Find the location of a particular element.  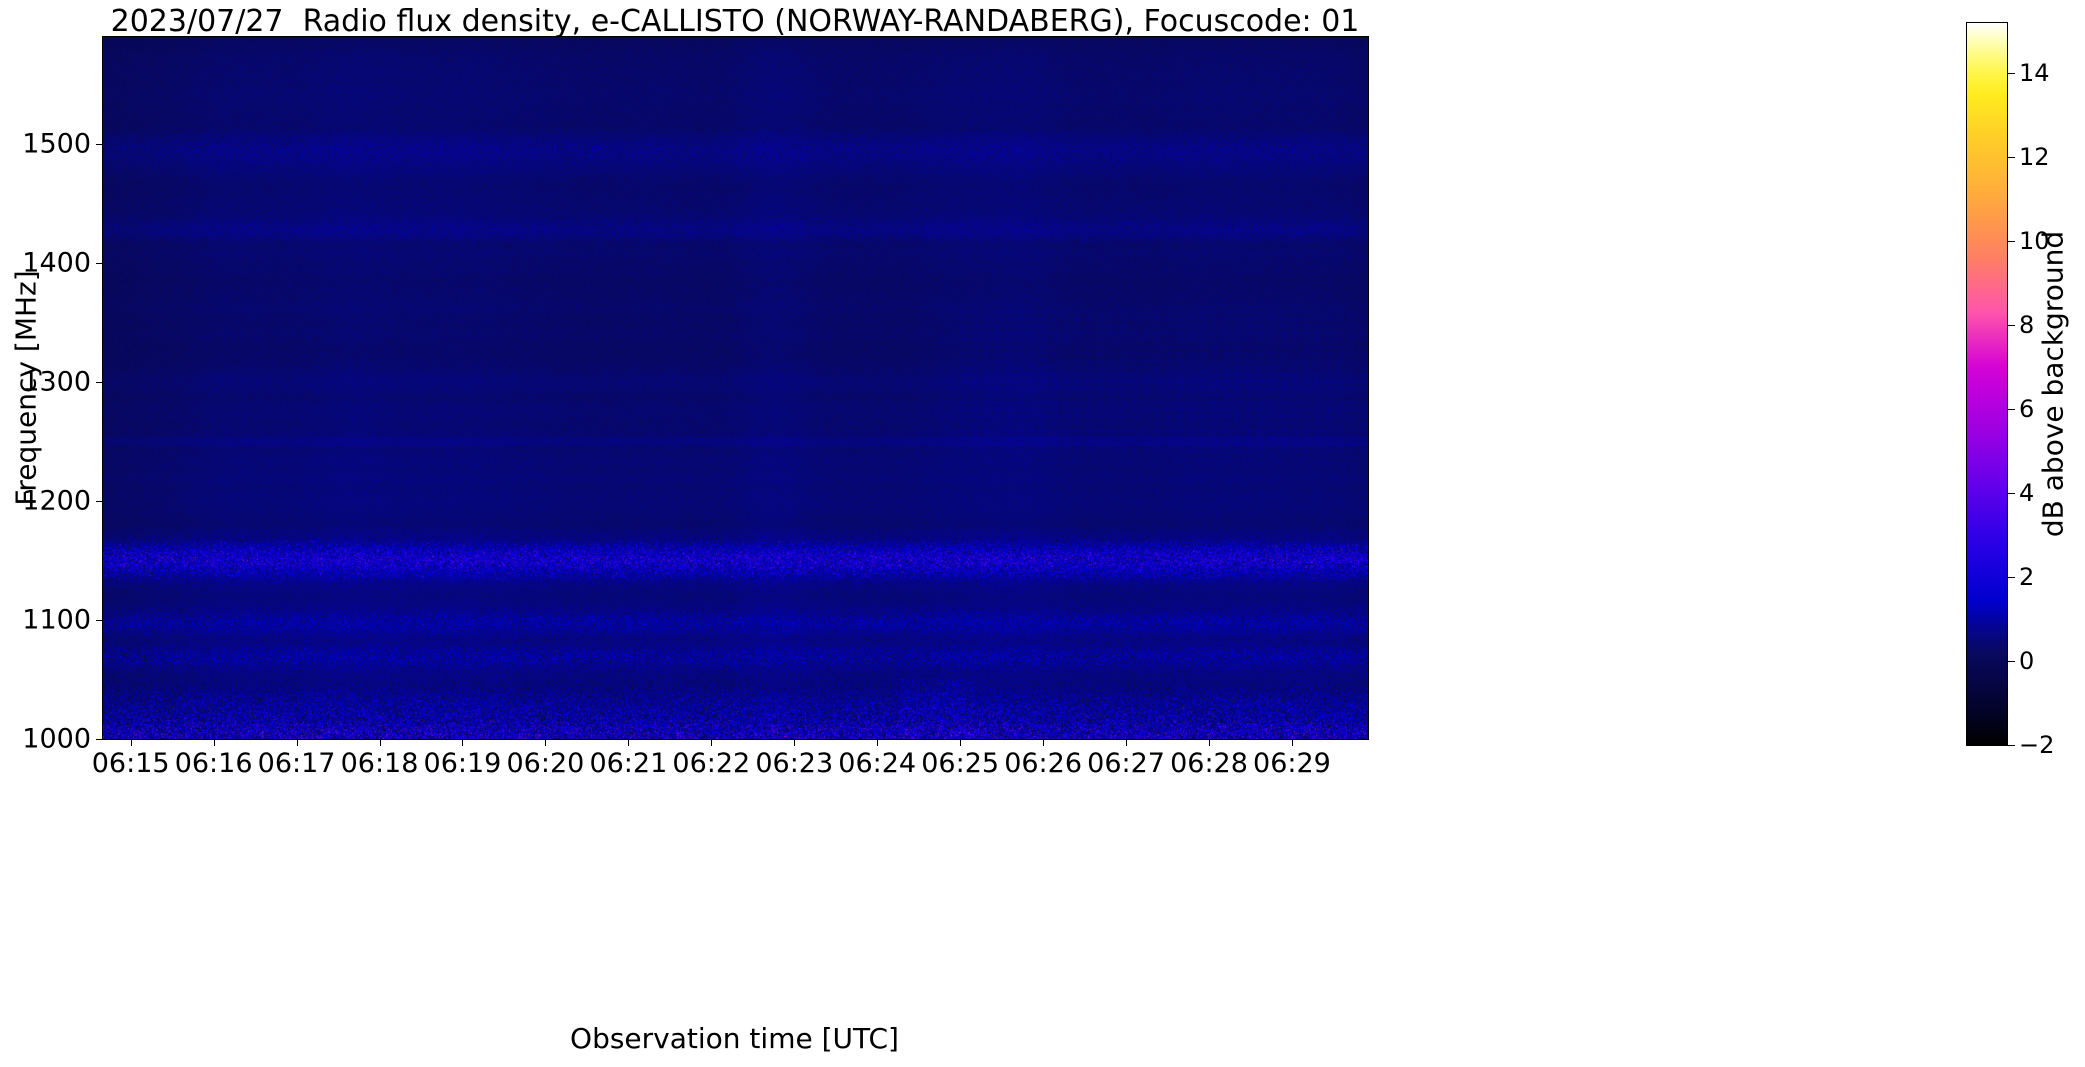

colorbar-tick-label: 8 is located at coordinates (2027, 325).